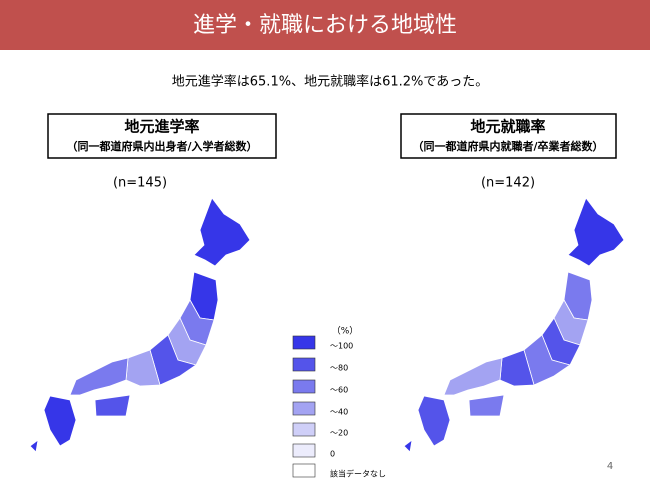  What do you see at coordinates (508, 183) in the screenshot?
I see `map-n: (n=142)` at bounding box center [508, 183].